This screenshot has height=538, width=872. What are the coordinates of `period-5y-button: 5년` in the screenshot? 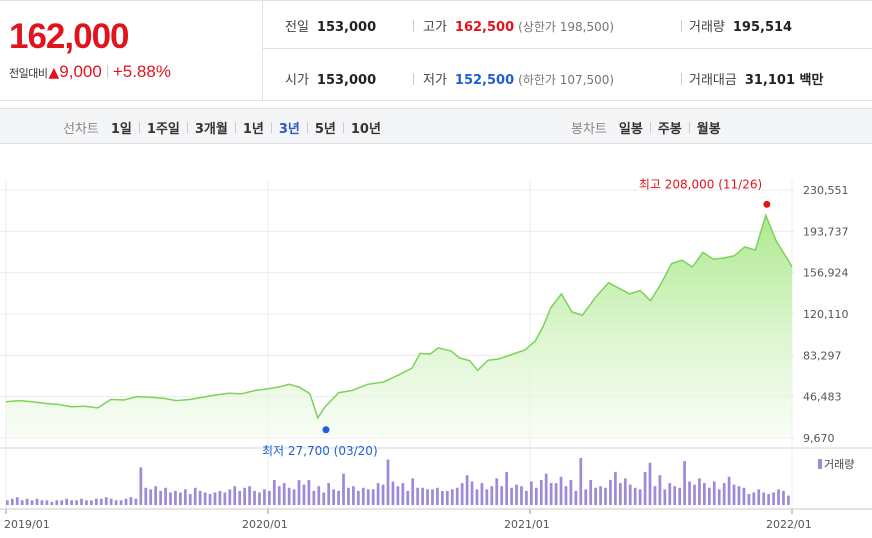 It's located at (325, 129).